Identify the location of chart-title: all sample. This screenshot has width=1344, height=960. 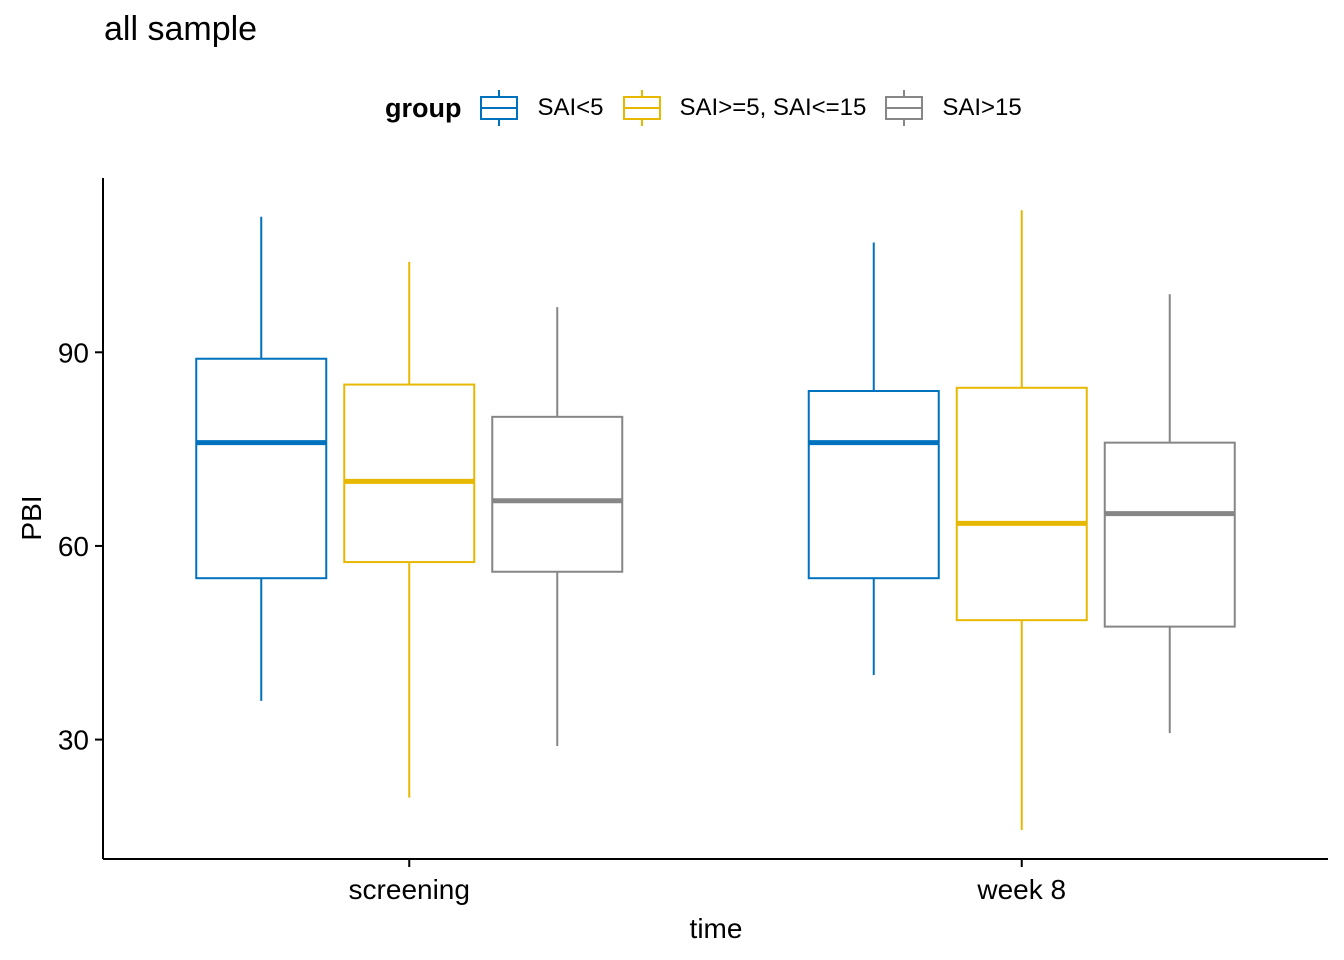
(181, 29).